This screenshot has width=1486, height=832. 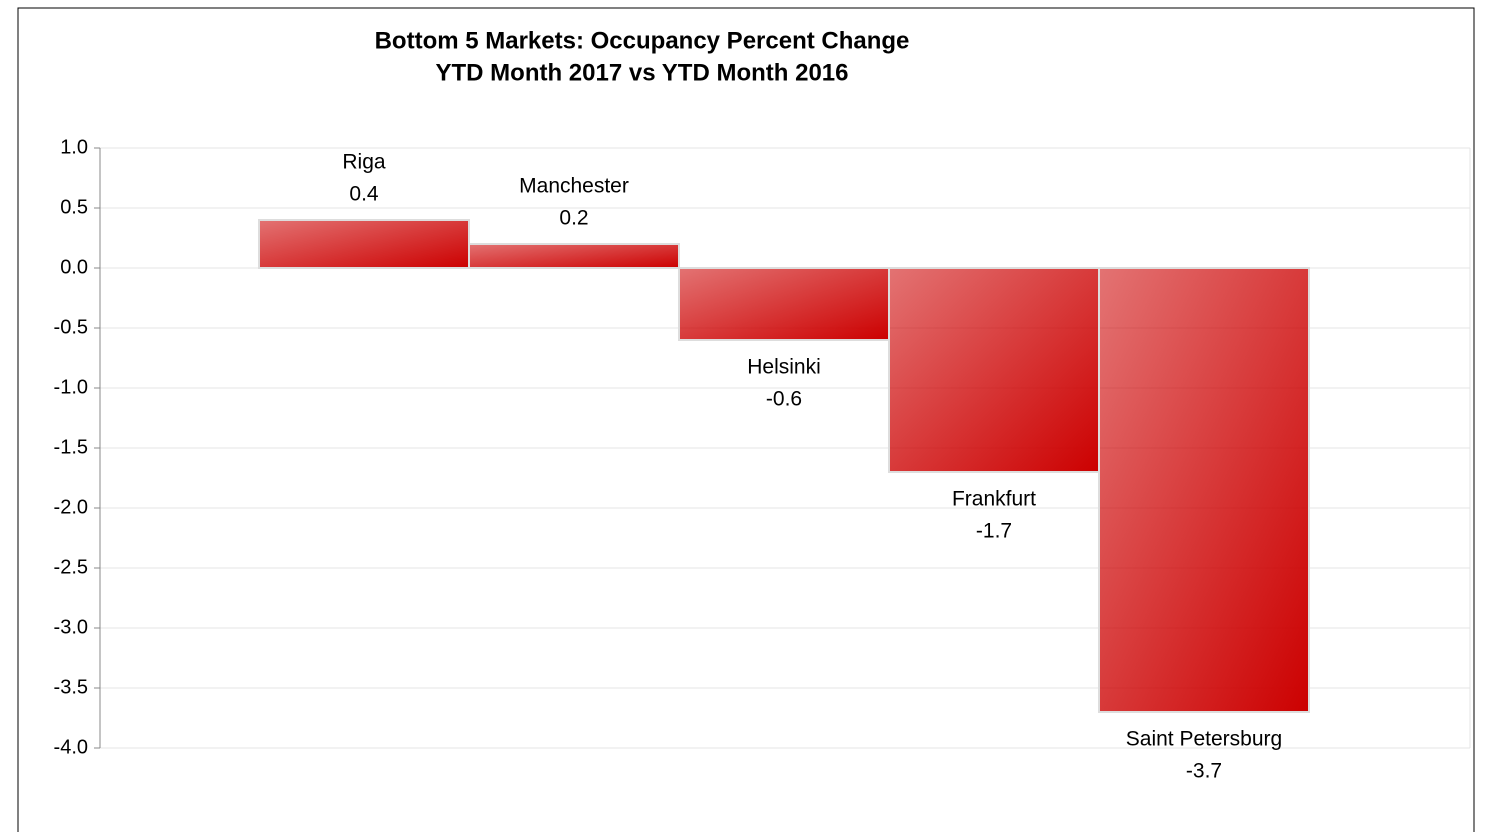 What do you see at coordinates (71, 687) in the screenshot?
I see `y-tick-label: -3.5` at bounding box center [71, 687].